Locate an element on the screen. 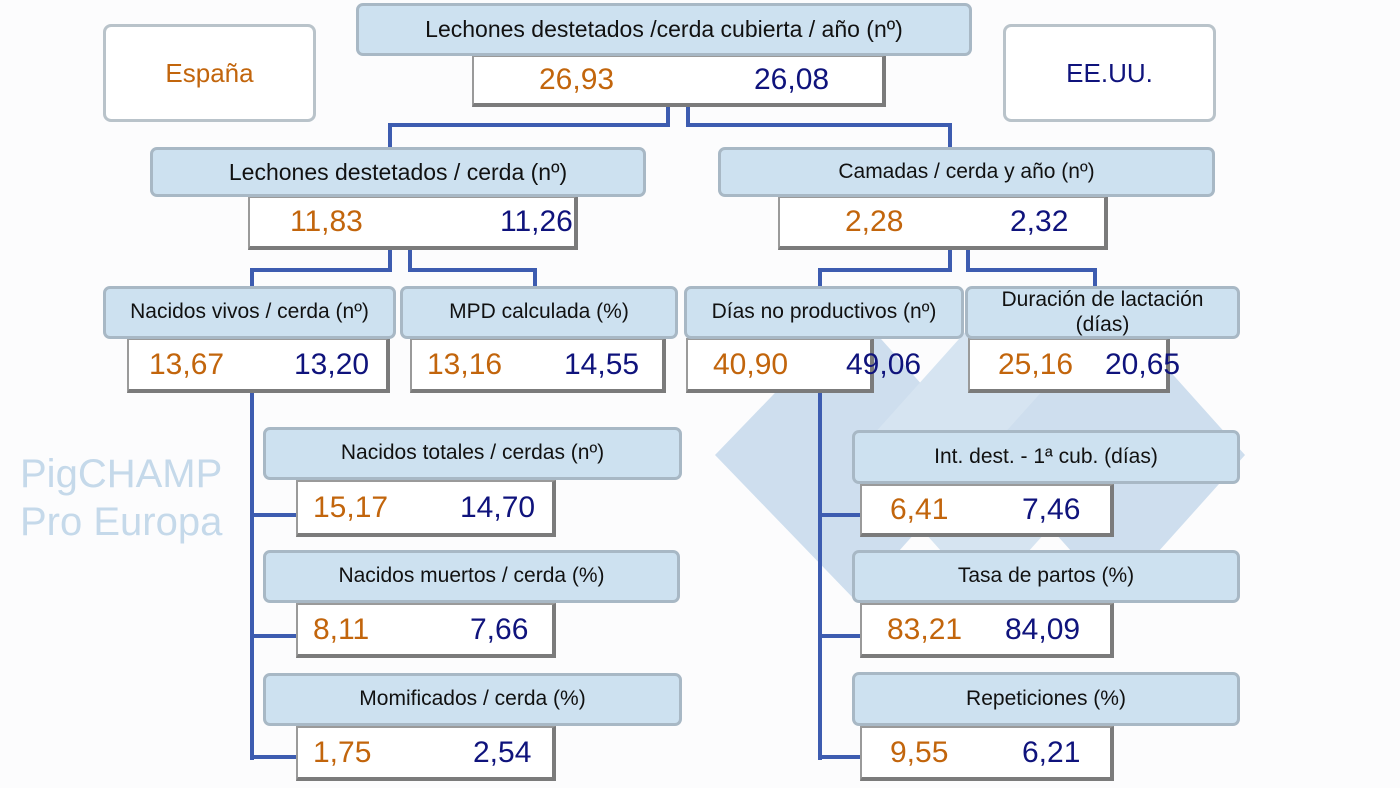 This screenshot has height=788, width=1400. node-header-npd: Días no productivos (nº) is located at coordinates (824, 312).